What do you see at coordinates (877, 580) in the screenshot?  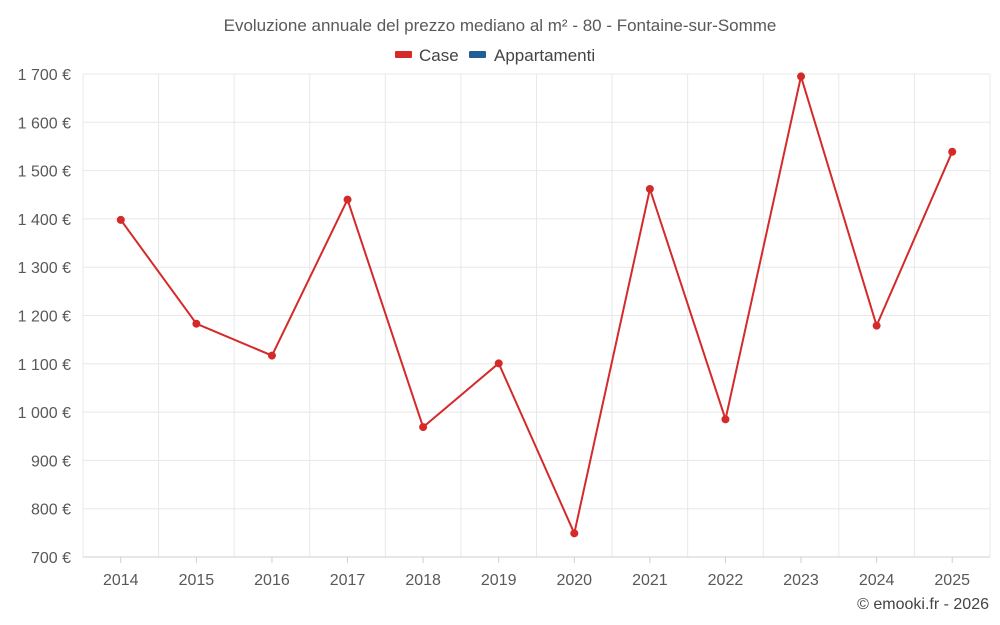 I see `x-tick-label: 2024` at bounding box center [877, 580].